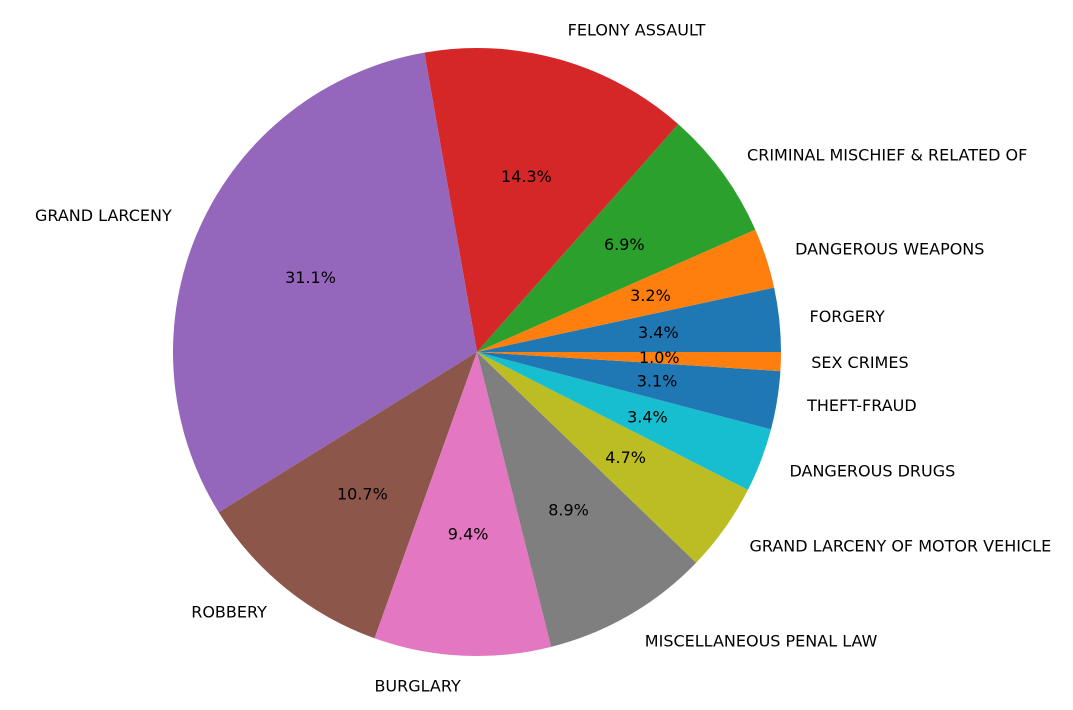 The height and width of the screenshot is (710, 1073). Describe the element at coordinates (362, 493) in the screenshot. I see `pie-pct-label-robbery: 10.7%` at that location.